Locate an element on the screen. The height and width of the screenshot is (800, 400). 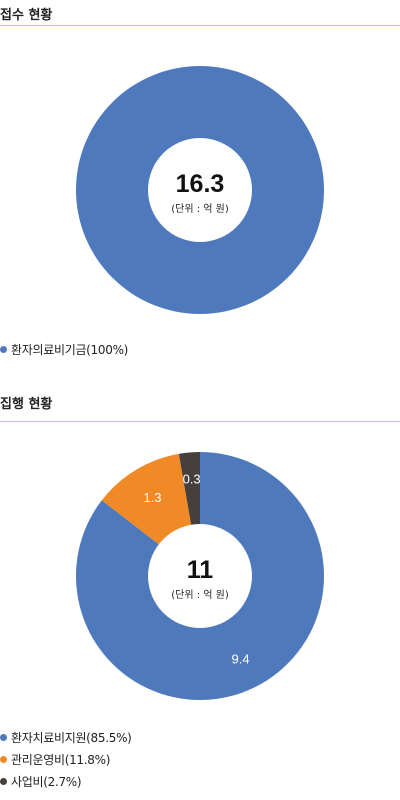
legend-item: 환자치료비지원(85.5%) is located at coordinates (66, 737).